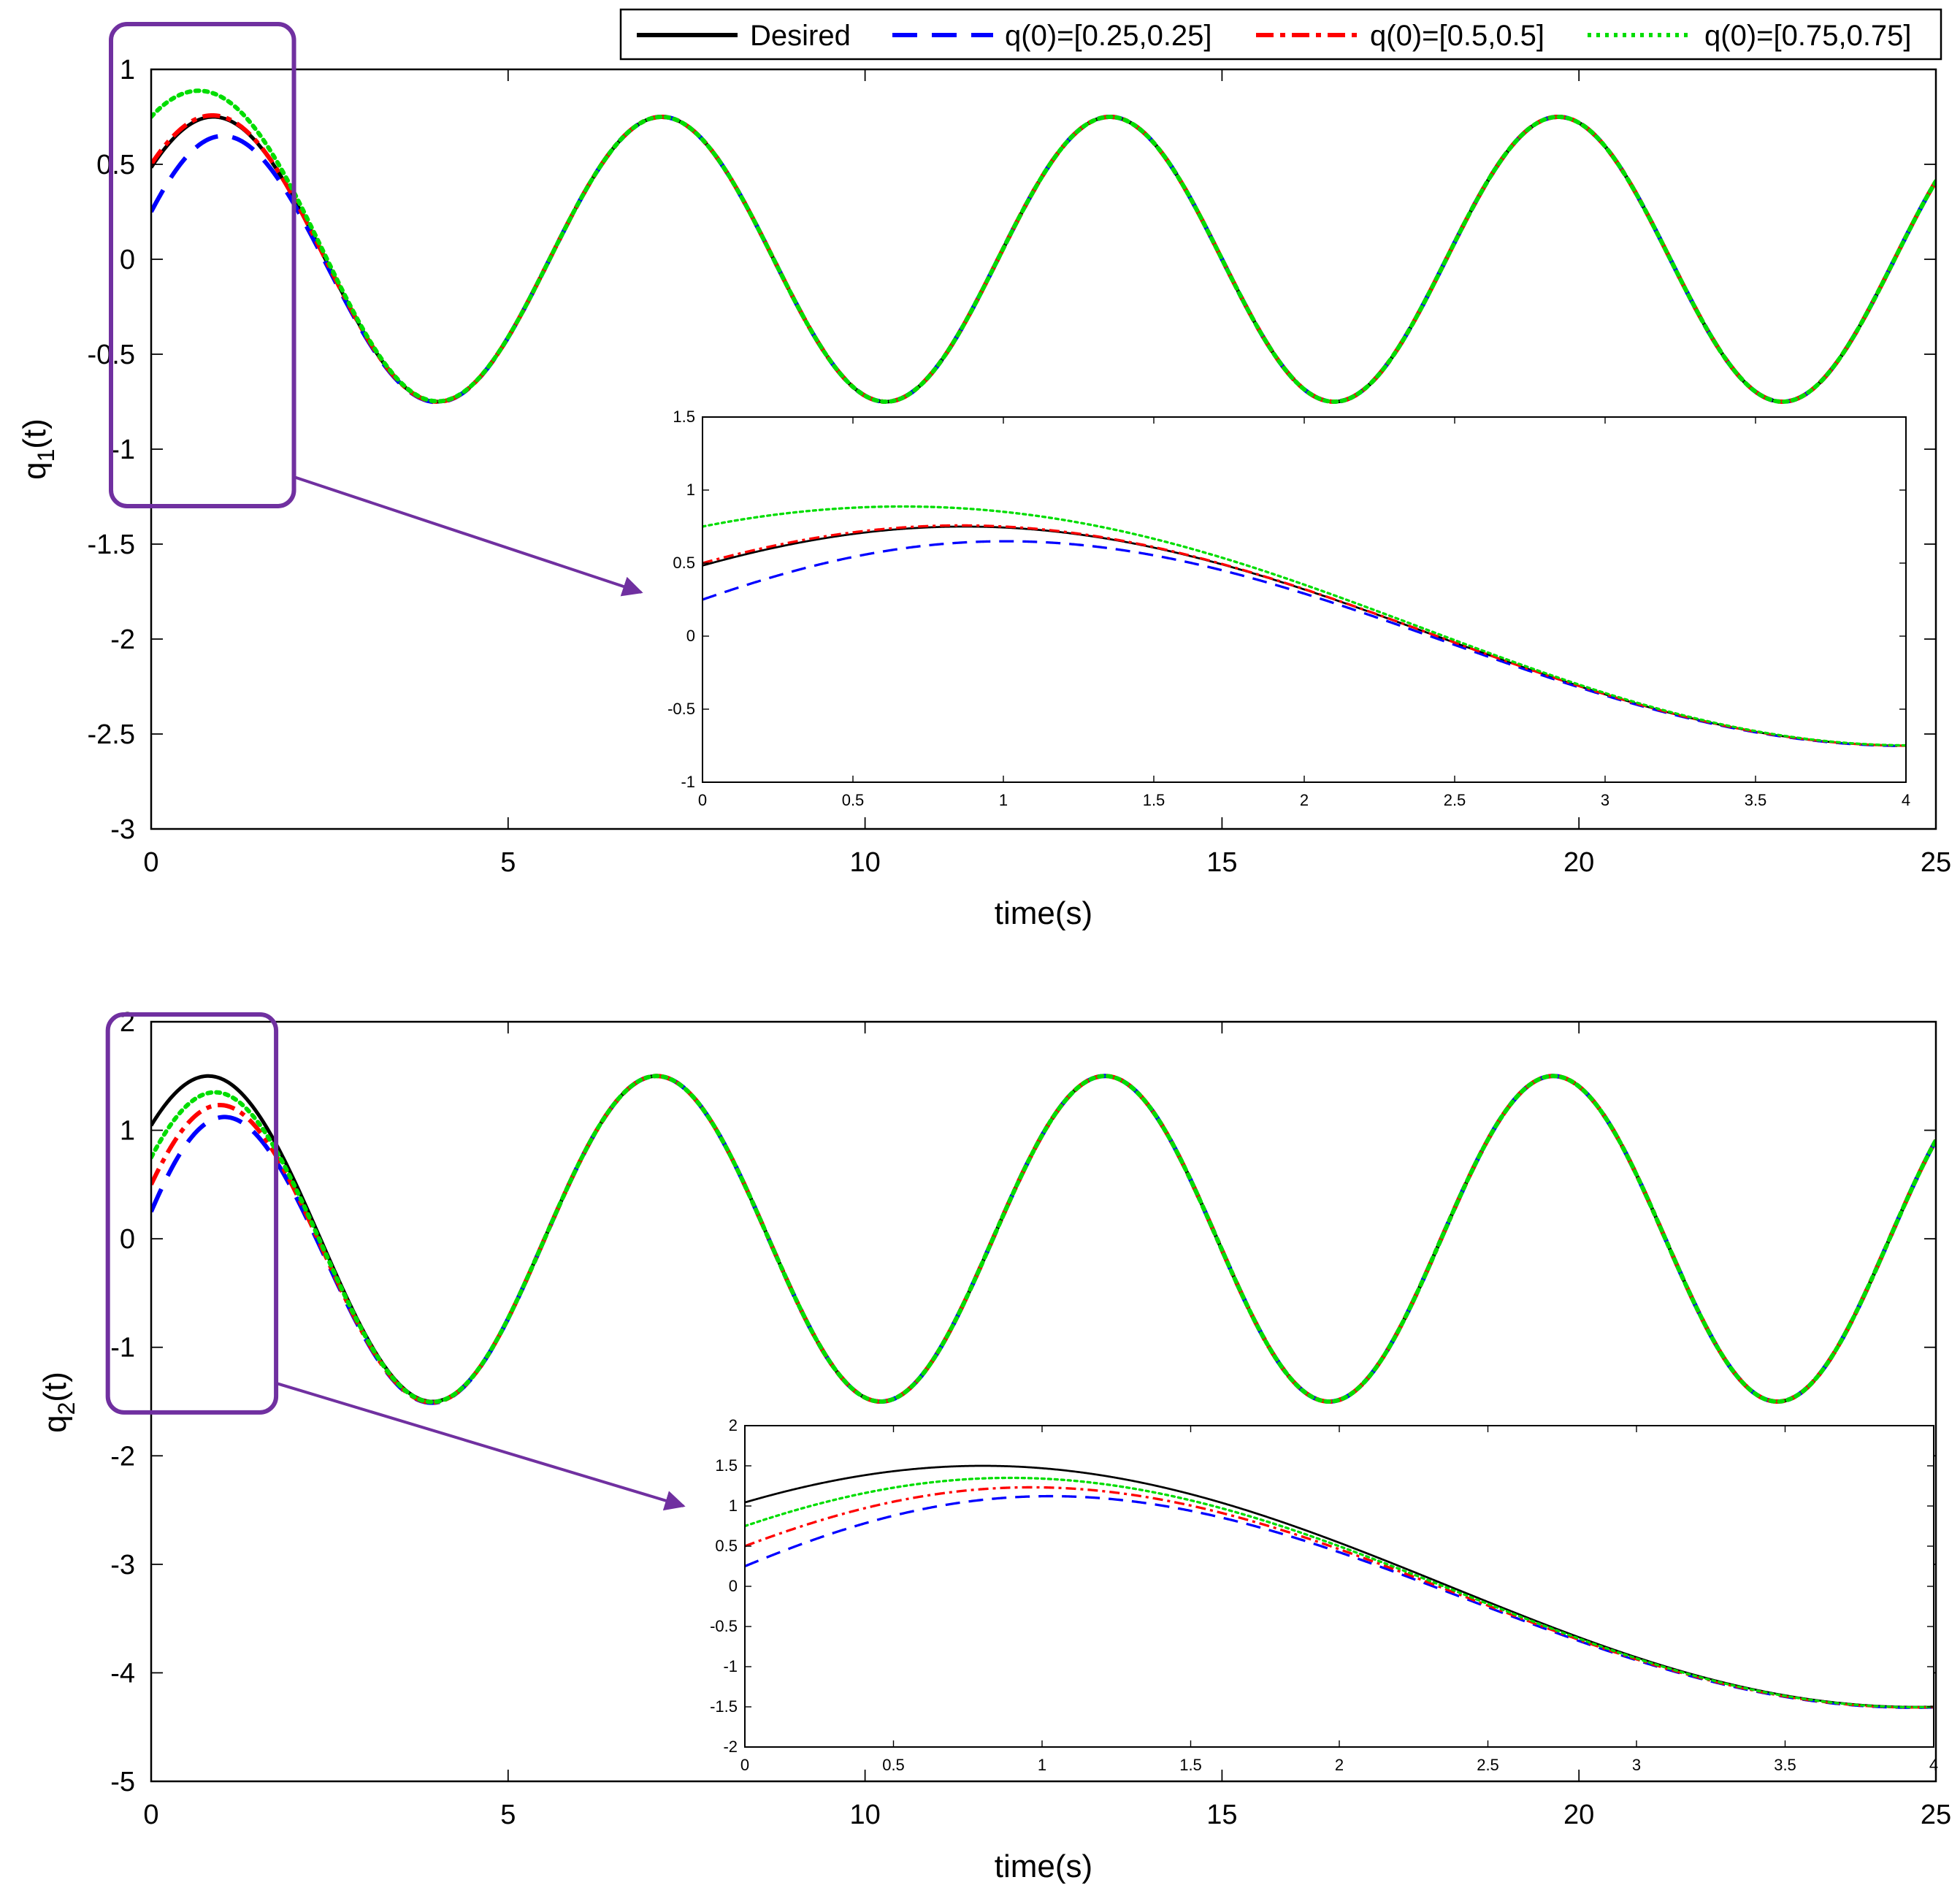 This screenshot has width=1960, height=1896. What do you see at coordinates (1043, 913) in the screenshot?
I see `q1-xlabel: time(s)` at bounding box center [1043, 913].